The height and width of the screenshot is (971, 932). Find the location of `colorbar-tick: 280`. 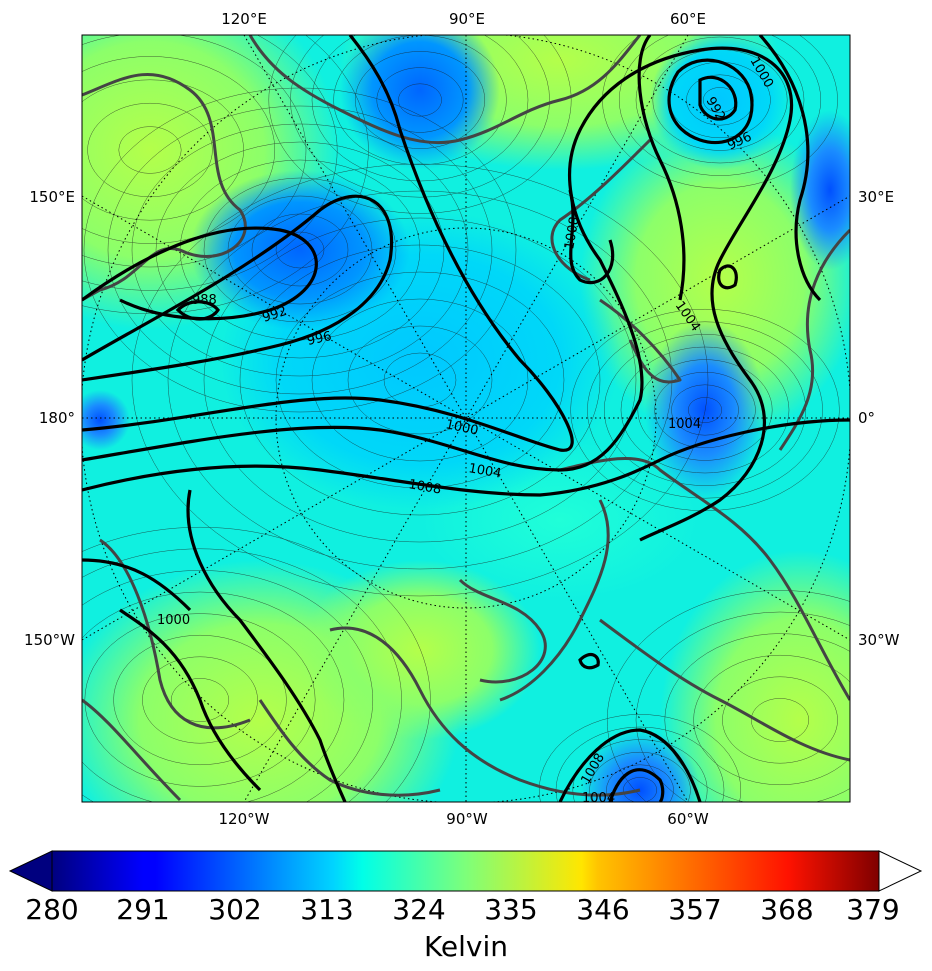

colorbar-tick: 280 is located at coordinates (52, 909).